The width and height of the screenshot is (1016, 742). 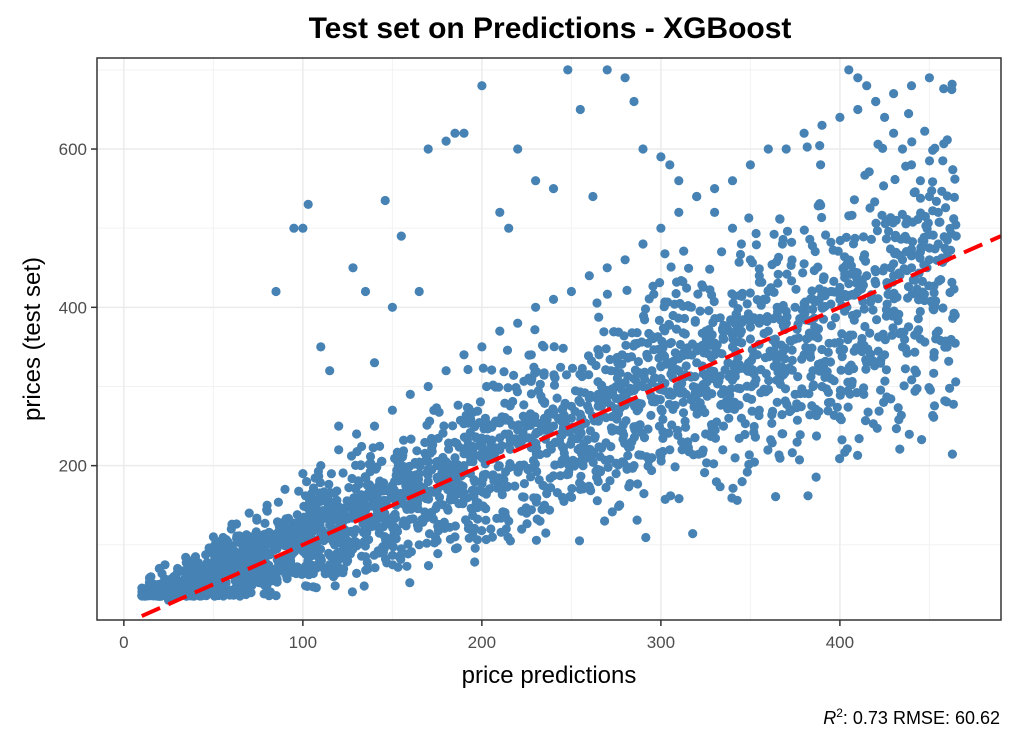 I want to click on x-tick-label: 300, so click(x=661, y=642).